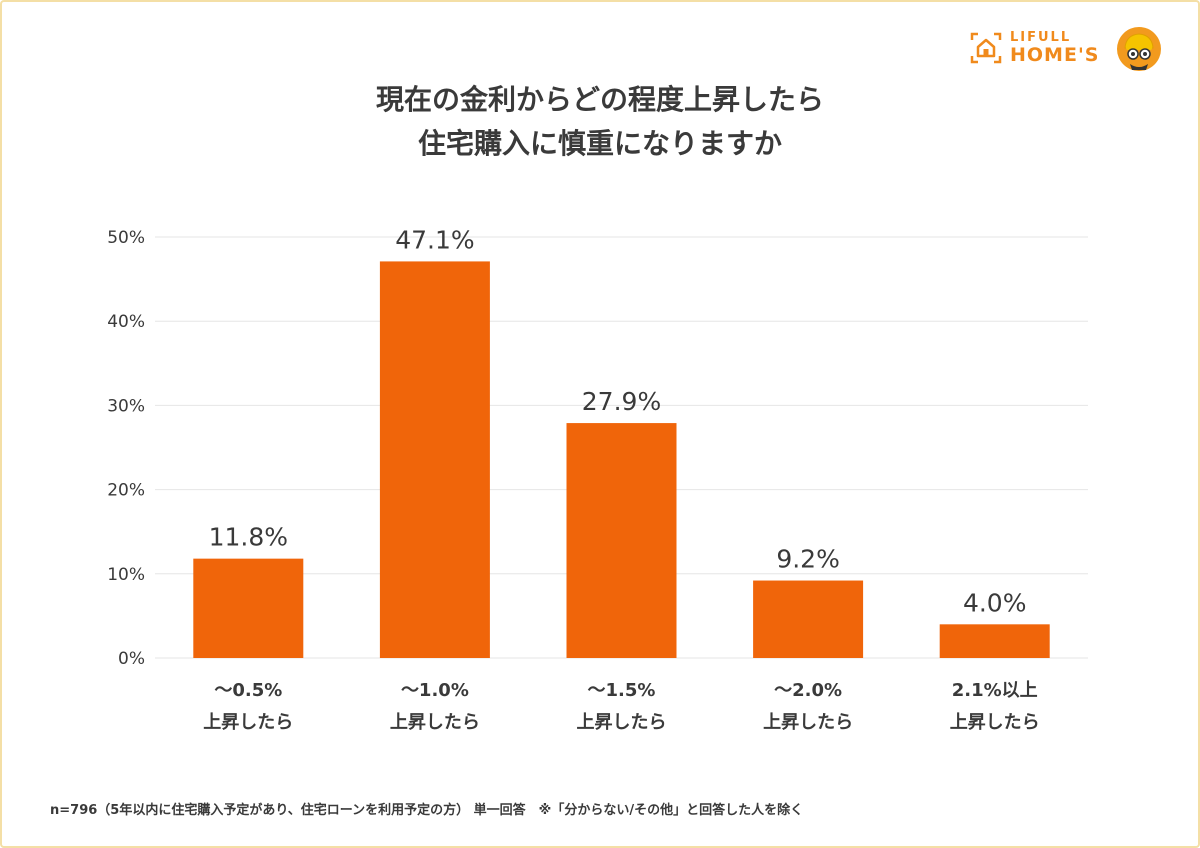 This screenshot has height=848, width=1200. I want to click on house-logo-icon, so click(986, 48).